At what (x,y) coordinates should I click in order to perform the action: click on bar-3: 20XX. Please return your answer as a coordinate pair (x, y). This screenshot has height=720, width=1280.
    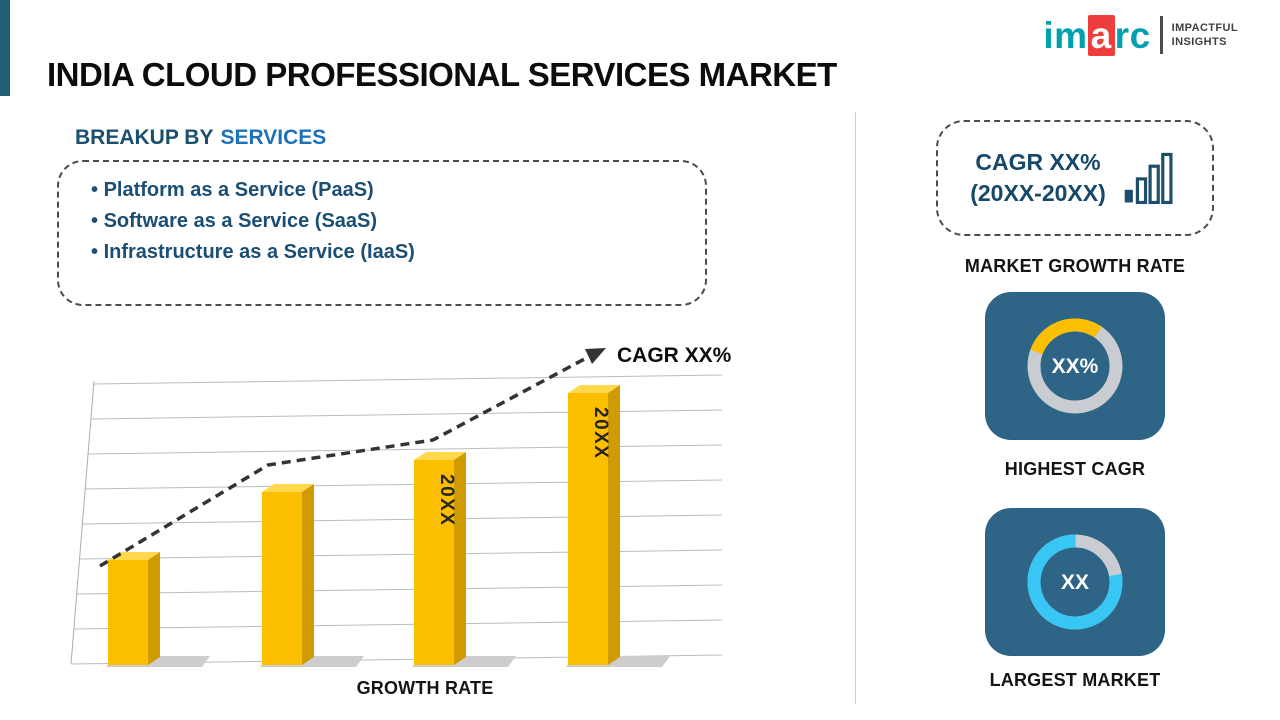
    Looking at the image, I should click on (440, 558).